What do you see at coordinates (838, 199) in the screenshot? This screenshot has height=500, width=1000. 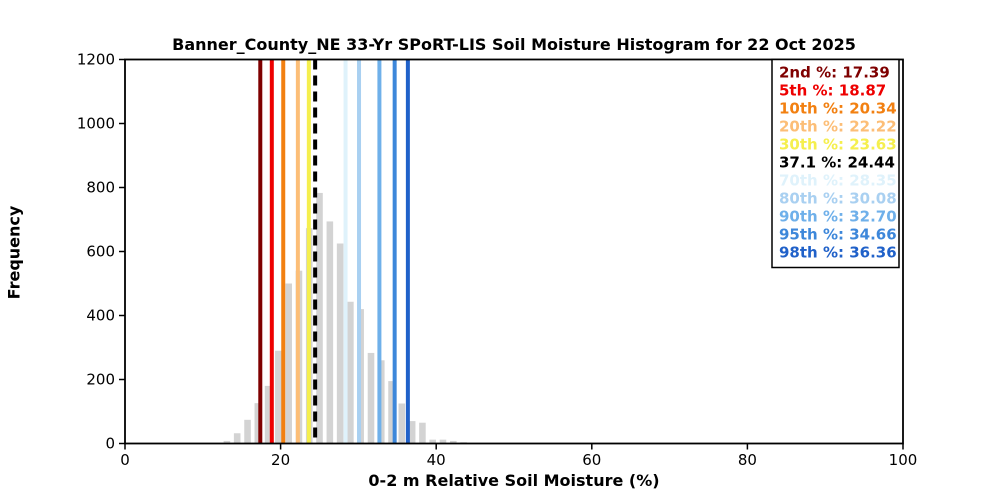 I see `legend-entry: 80th %: 30.08` at bounding box center [838, 199].